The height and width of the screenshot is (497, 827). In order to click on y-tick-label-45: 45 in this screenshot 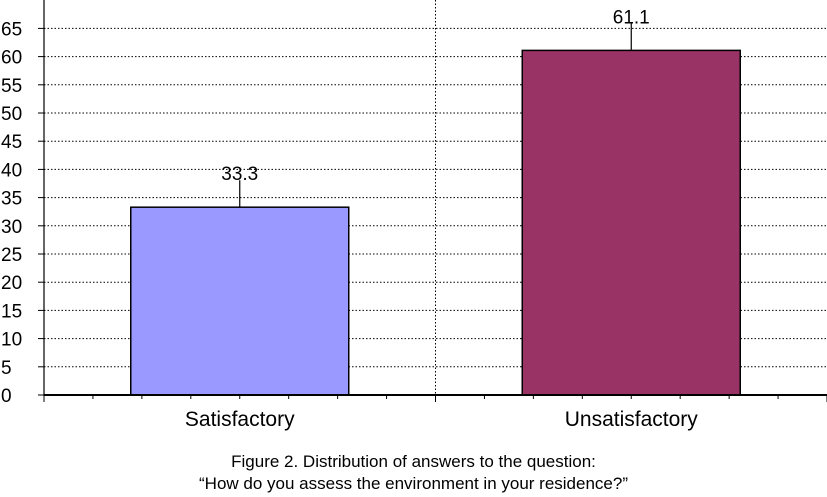, I will do `click(11, 142)`.